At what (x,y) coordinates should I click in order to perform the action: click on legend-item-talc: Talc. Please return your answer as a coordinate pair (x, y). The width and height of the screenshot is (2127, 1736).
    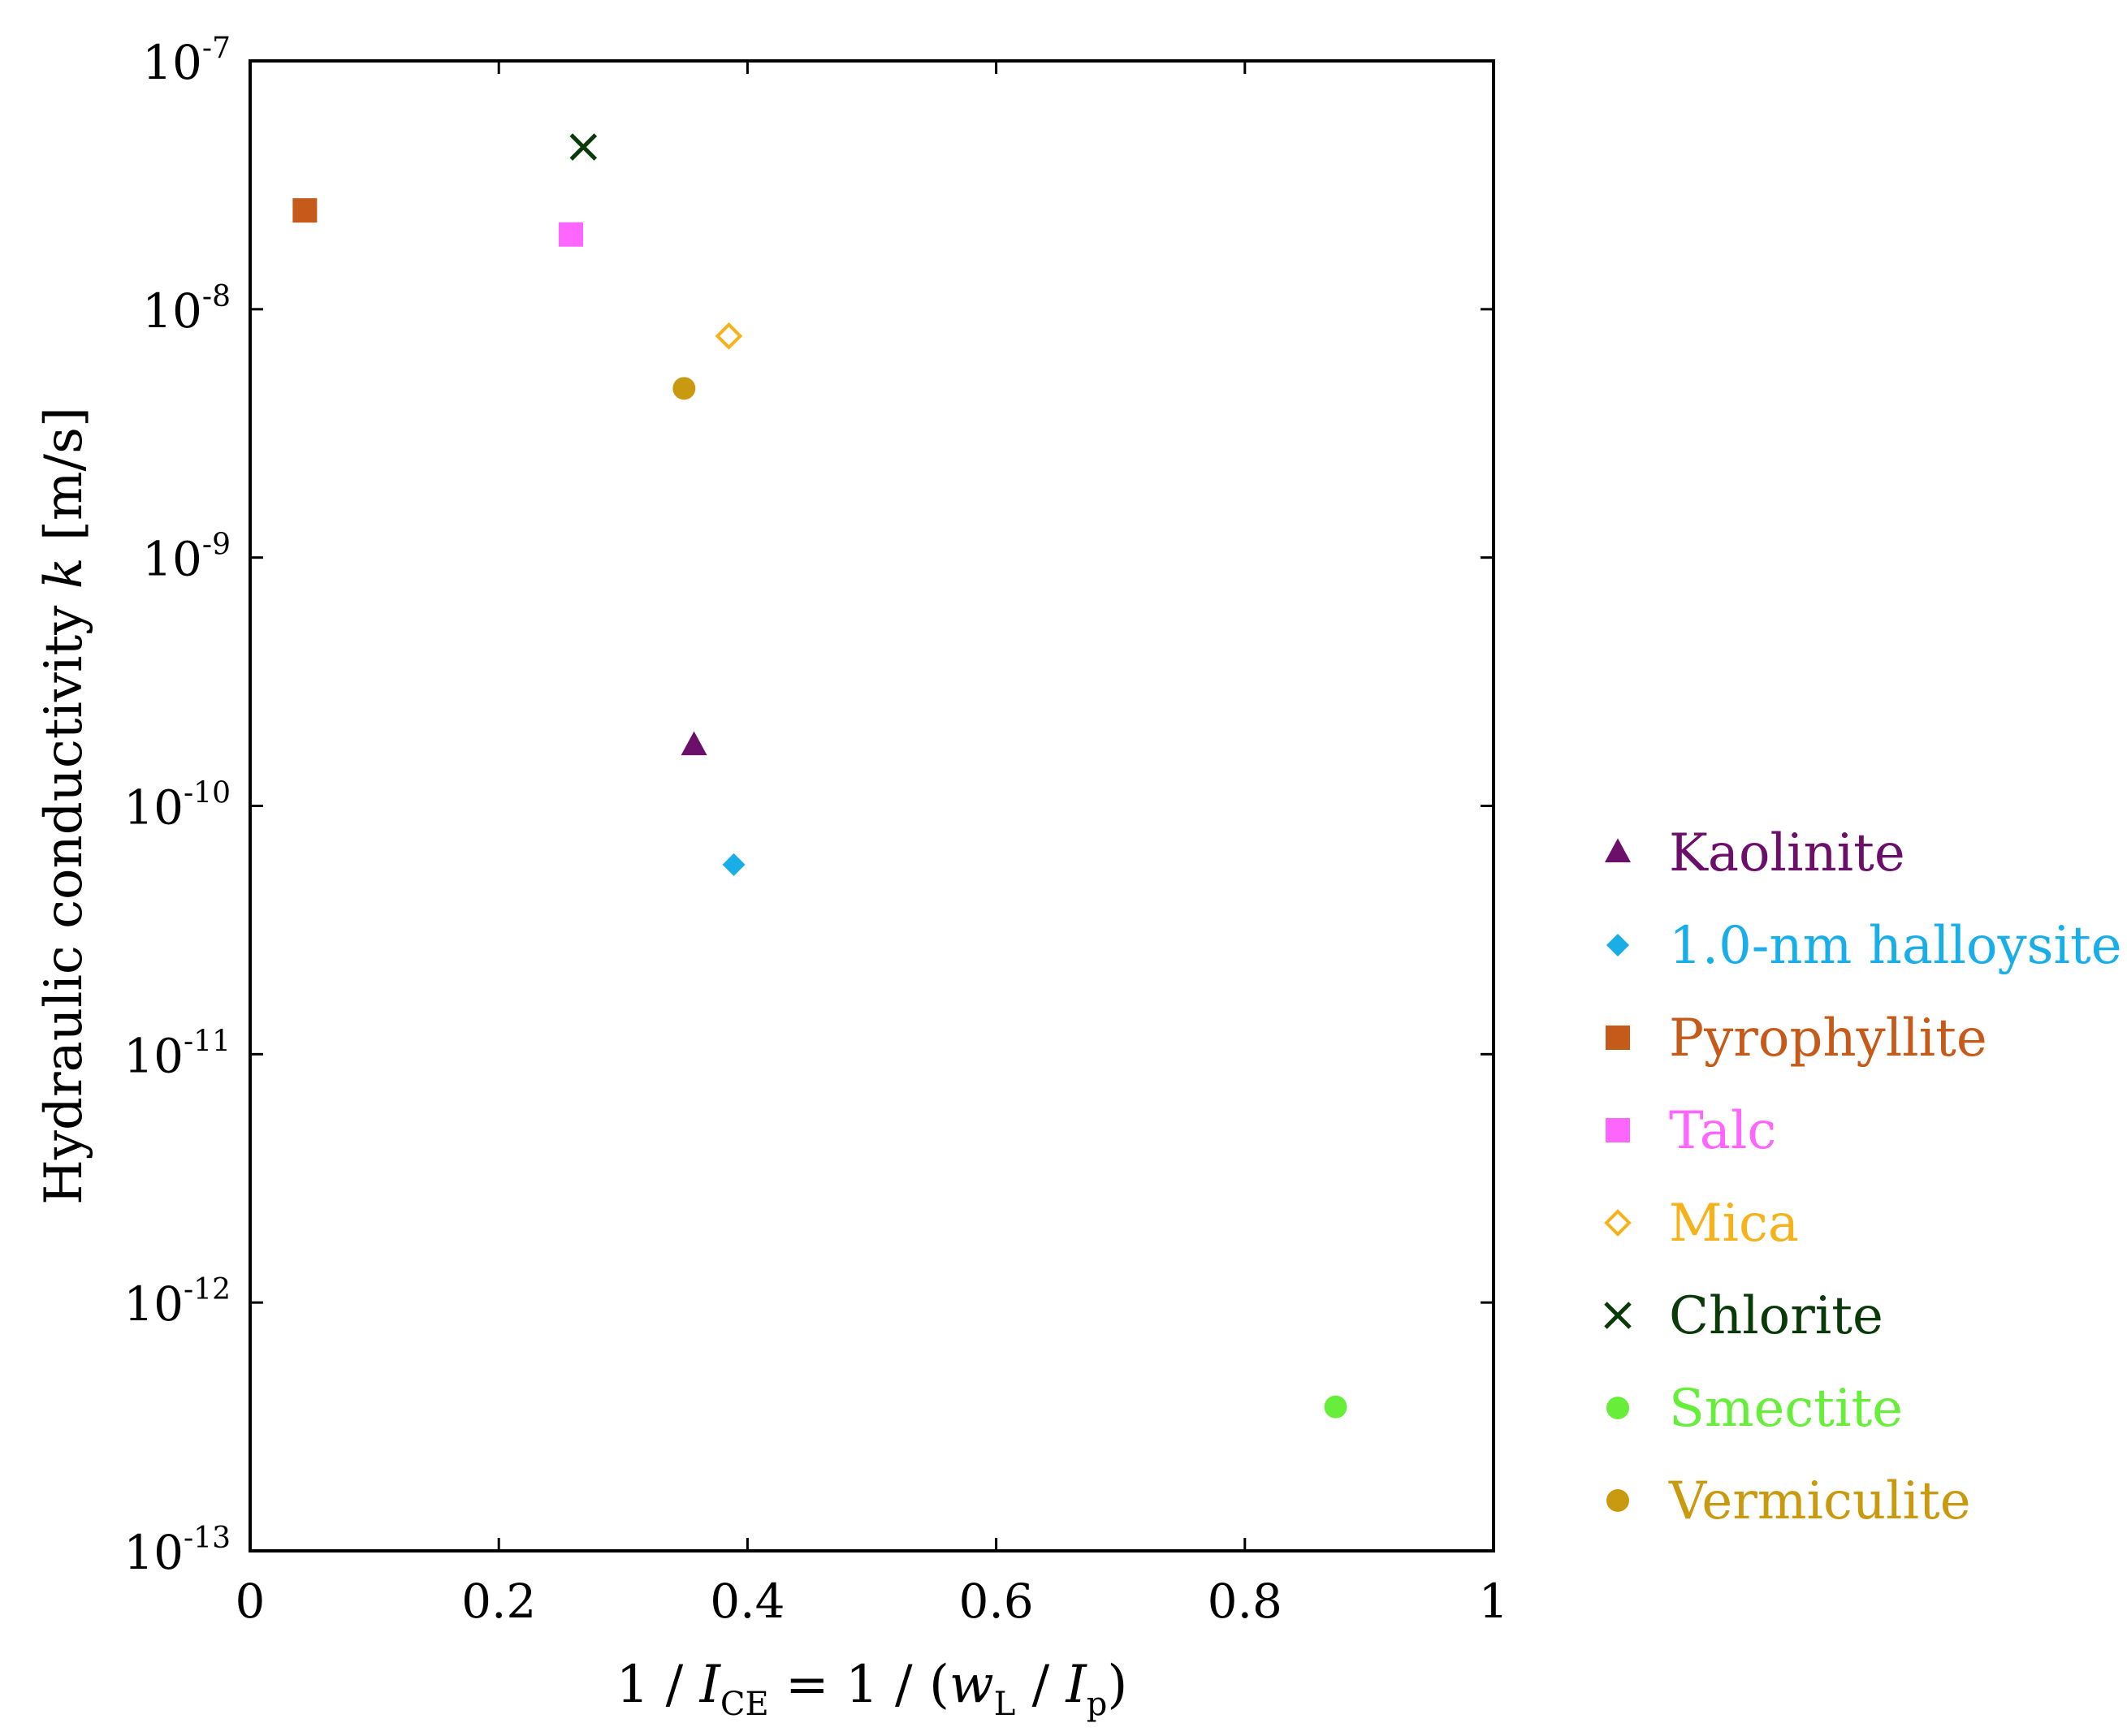
    Looking at the image, I should click on (1691, 1131).